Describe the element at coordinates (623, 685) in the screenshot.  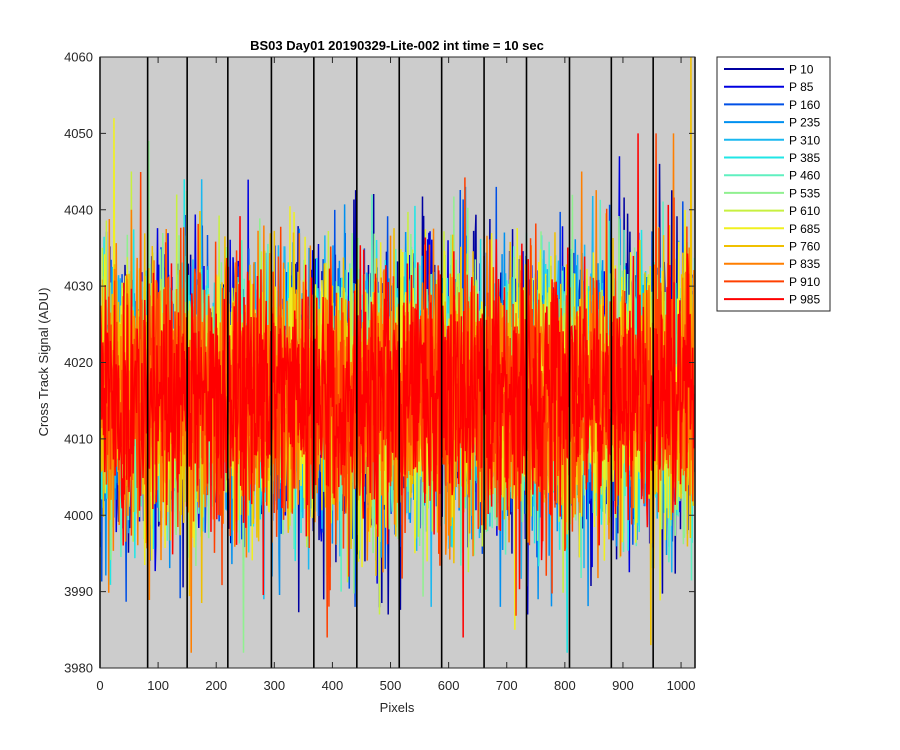
I see `x-tick-label: 900` at that location.